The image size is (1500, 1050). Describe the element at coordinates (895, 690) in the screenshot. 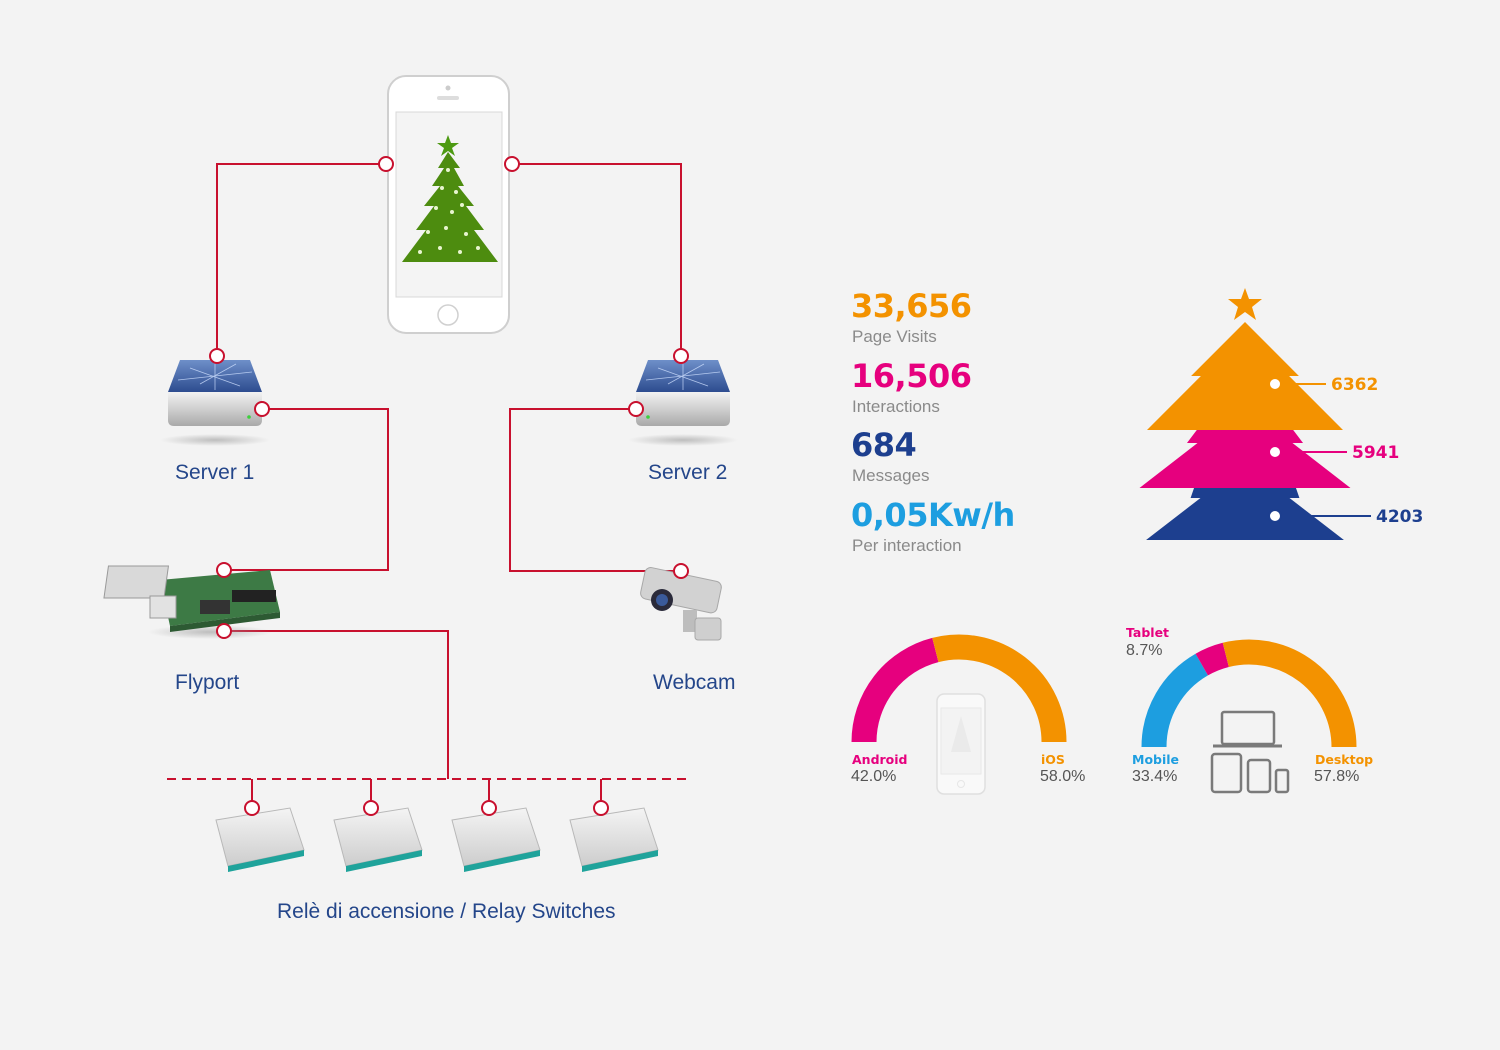

I see `donut-segment-android` at that location.